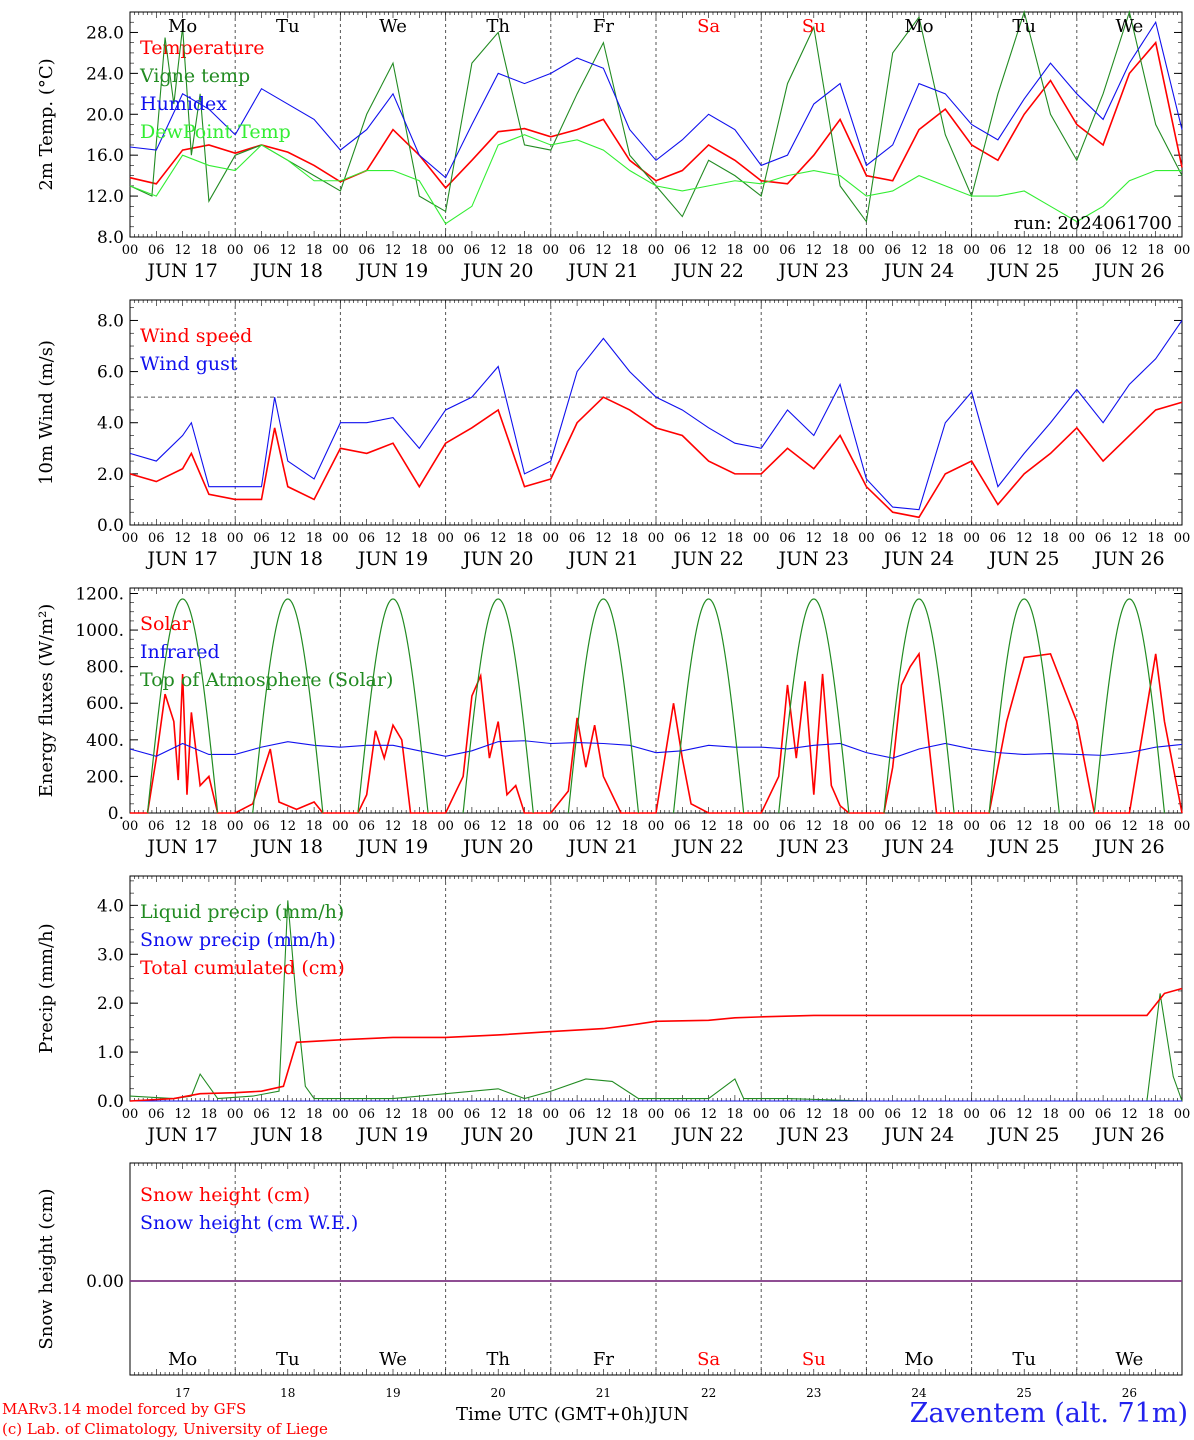  What do you see at coordinates (708, 1359) in the screenshot?
I see `day-name: Sa` at bounding box center [708, 1359].